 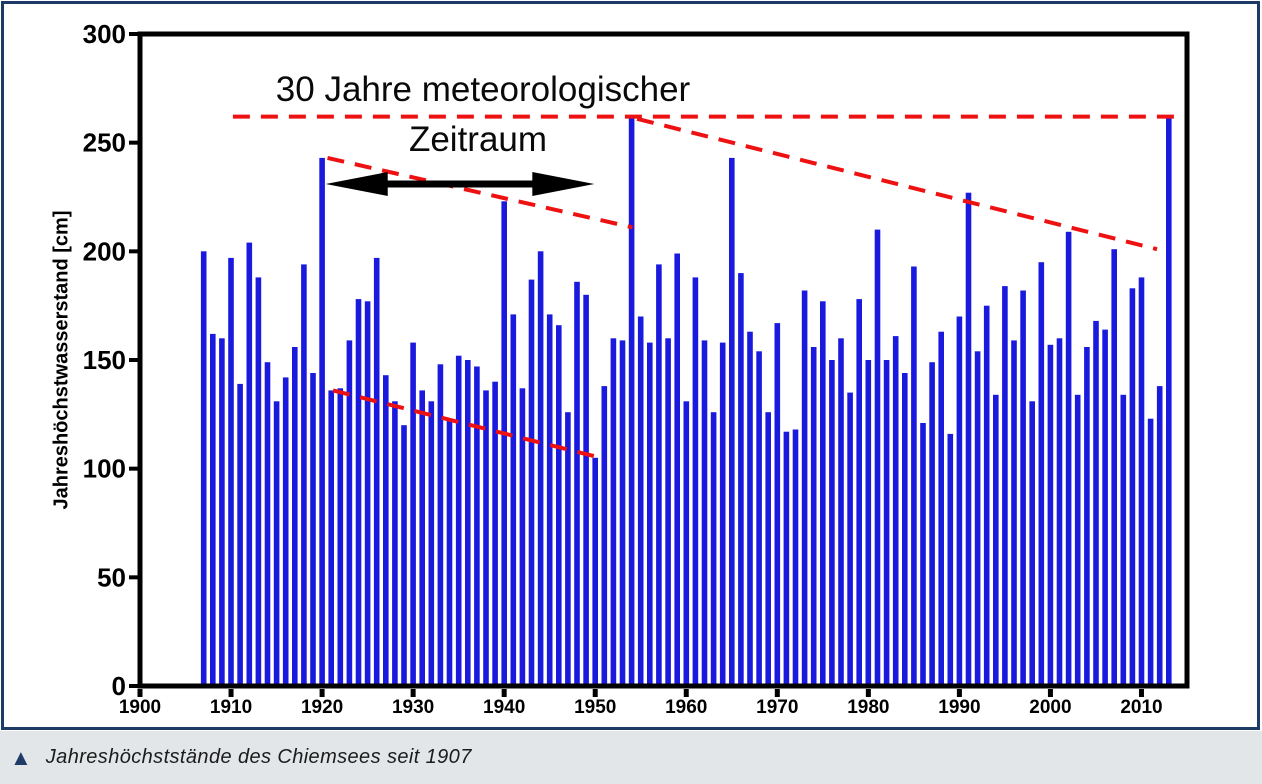 I want to click on annotation-line-1: 30 Jahre meteorologischer, so click(x=483, y=89).